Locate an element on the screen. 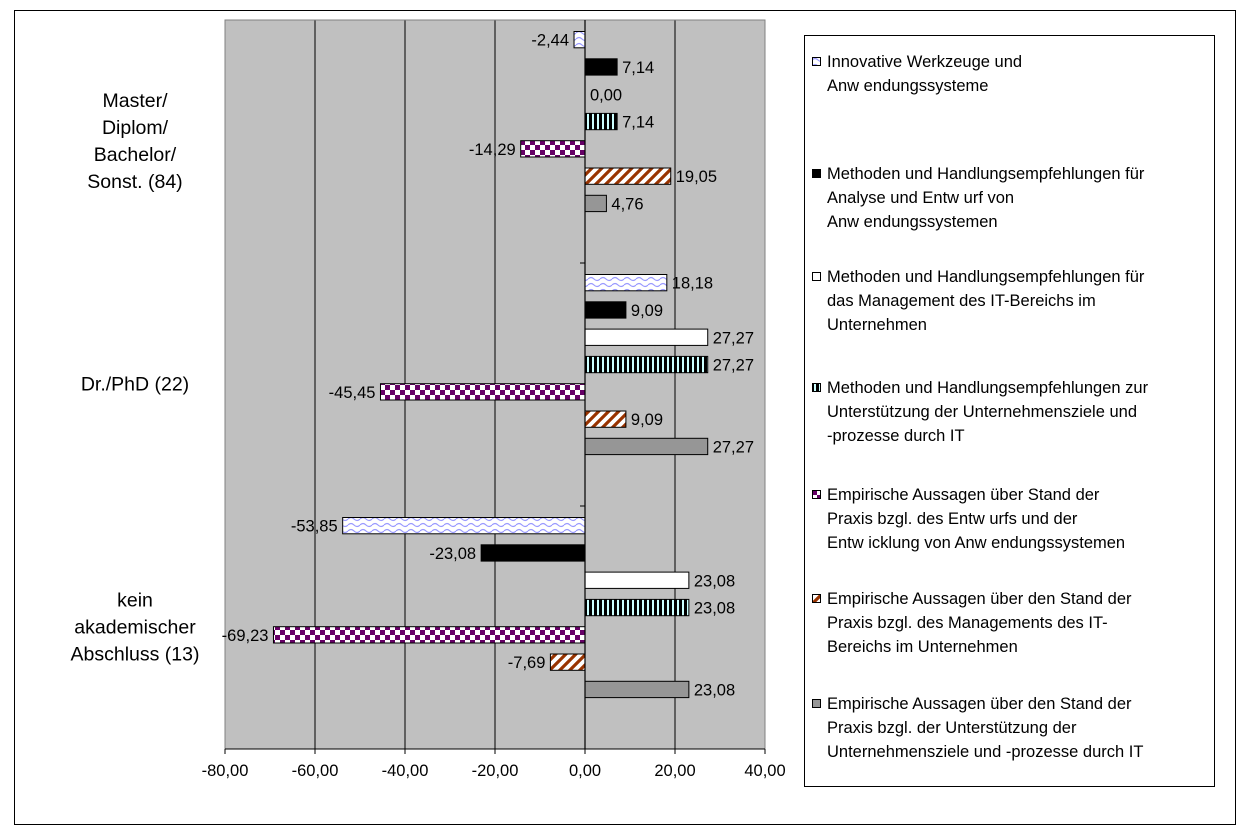  legend-label-line: Bereichs im Unternehmen is located at coordinates (1021, 647).